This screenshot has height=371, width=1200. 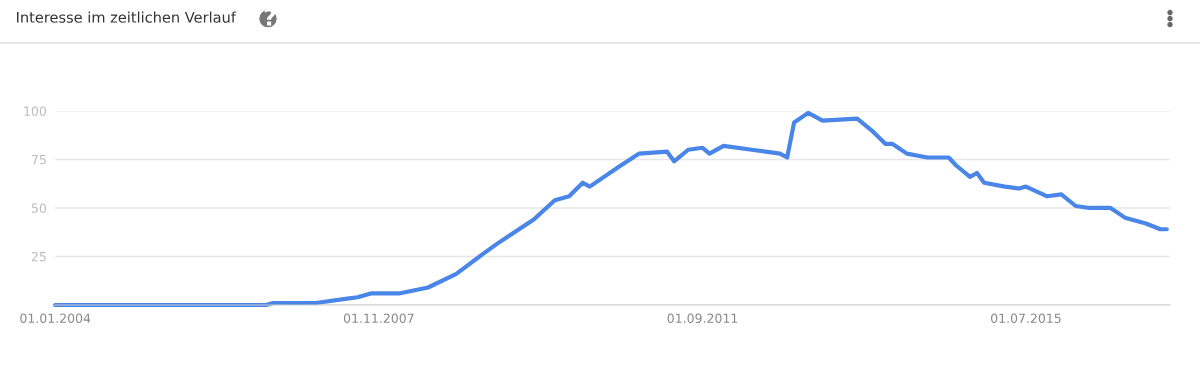 What do you see at coordinates (702, 318) in the screenshot?
I see `x-tick-label: 01.09.2011` at bounding box center [702, 318].